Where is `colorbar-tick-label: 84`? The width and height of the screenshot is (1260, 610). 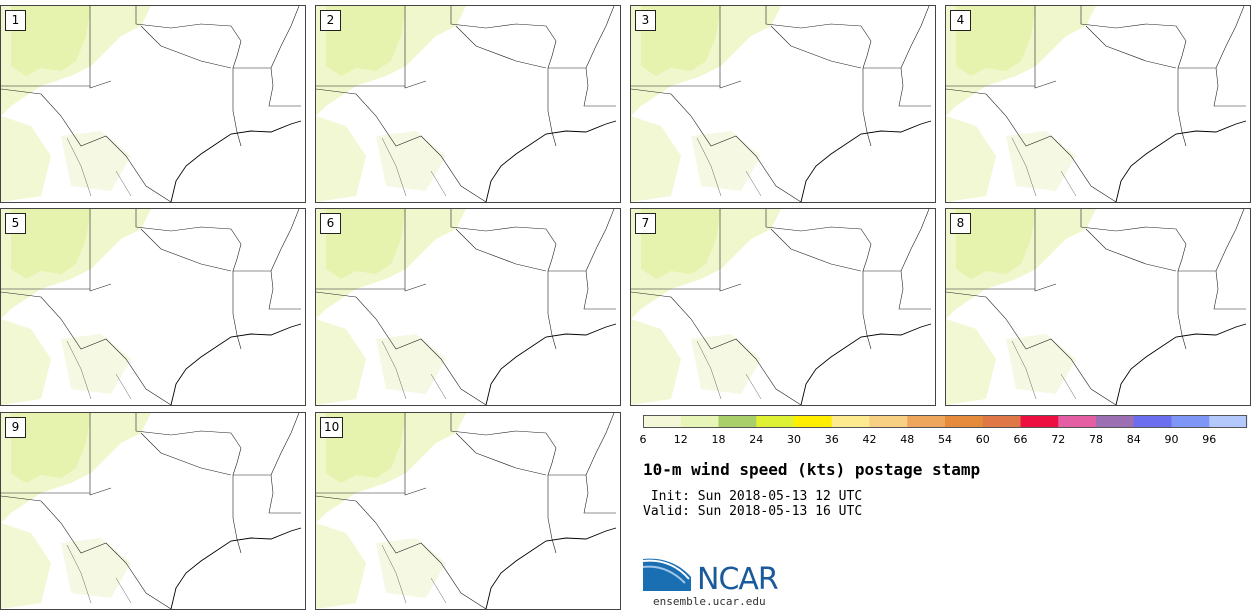 colorbar-tick-label: 84 is located at coordinates (1133, 439).